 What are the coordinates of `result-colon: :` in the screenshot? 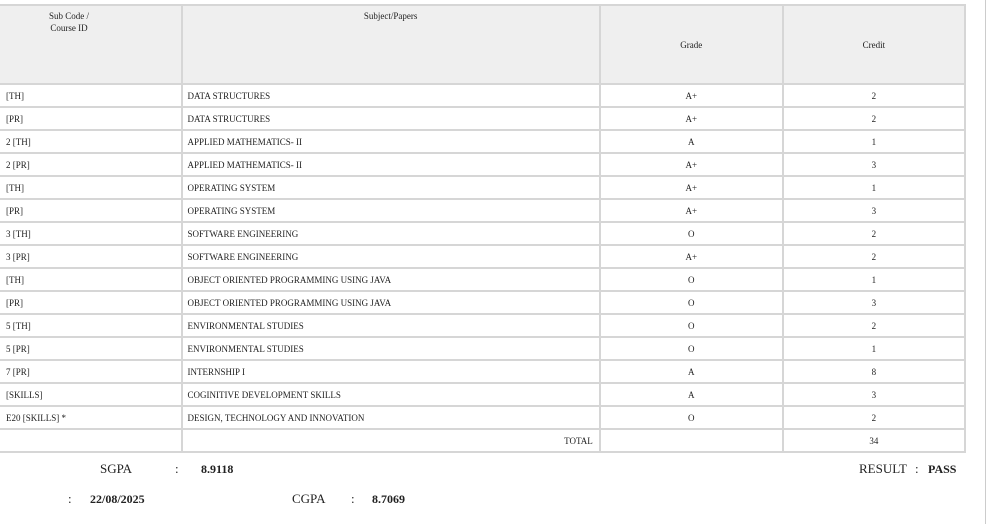 It's located at (917, 468).